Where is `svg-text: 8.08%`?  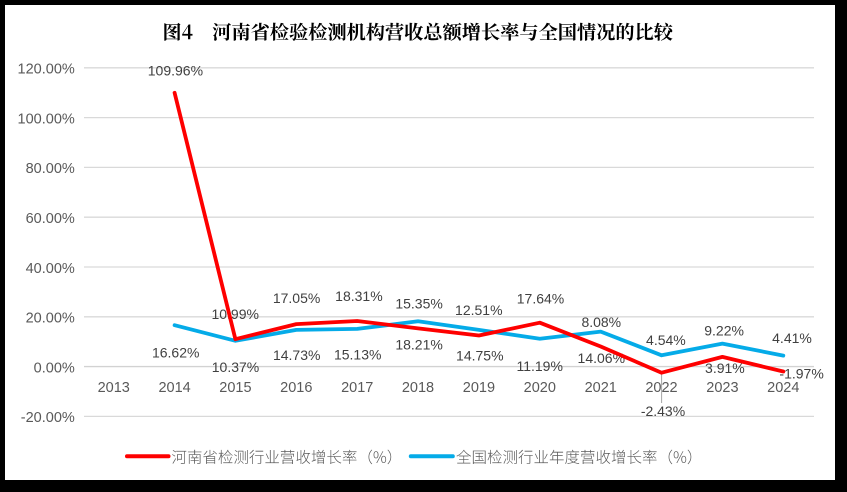 svg-text: 8.08% is located at coordinates (601, 322).